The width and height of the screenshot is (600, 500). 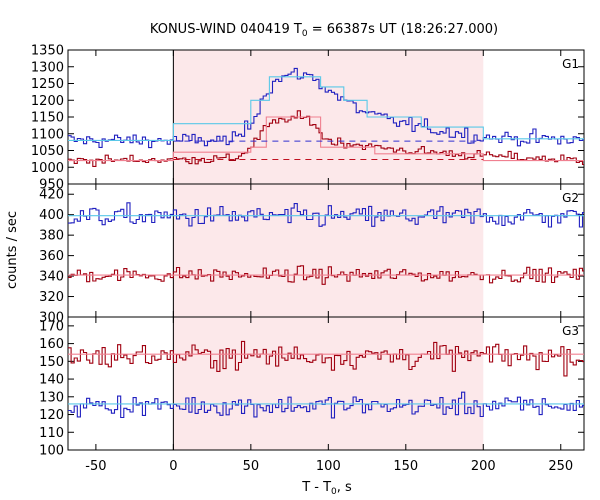 I want to click on y-tick-label: 320, so click(x=51, y=297).